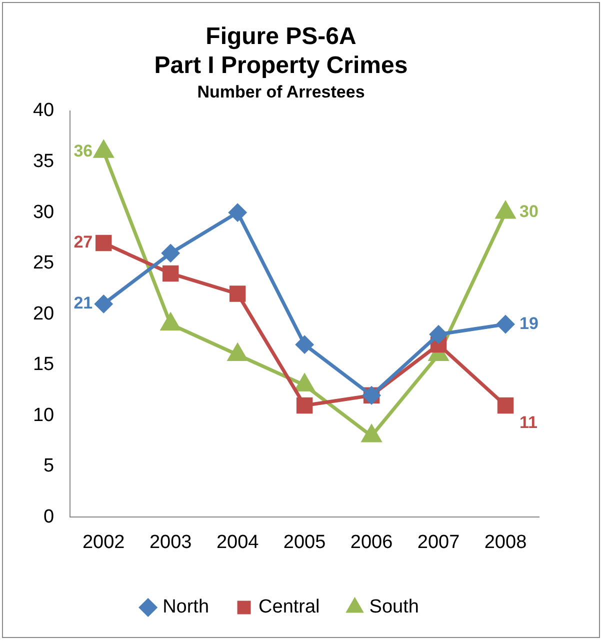  What do you see at coordinates (103, 542) in the screenshot?
I see `x-tick-label: 2002` at bounding box center [103, 542].